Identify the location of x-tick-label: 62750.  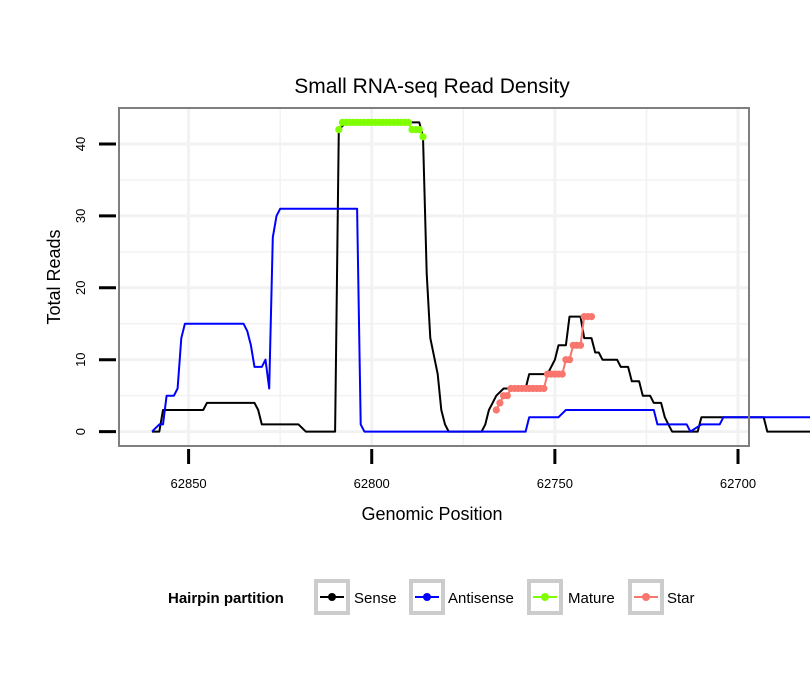
(555, 483).